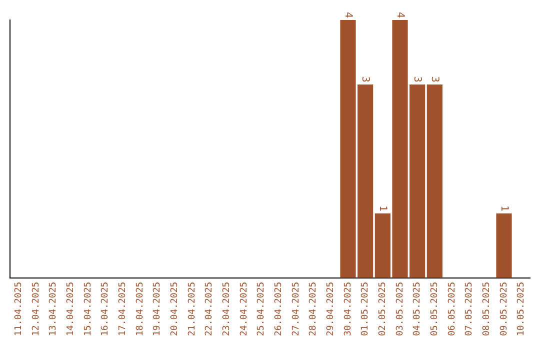 This screenshot has height=340, width=540. What do you see at coordinates (365, 309) in the screenshot?
I see `x-tick-label: 01.05.2025` at bounding box center [365, 309].